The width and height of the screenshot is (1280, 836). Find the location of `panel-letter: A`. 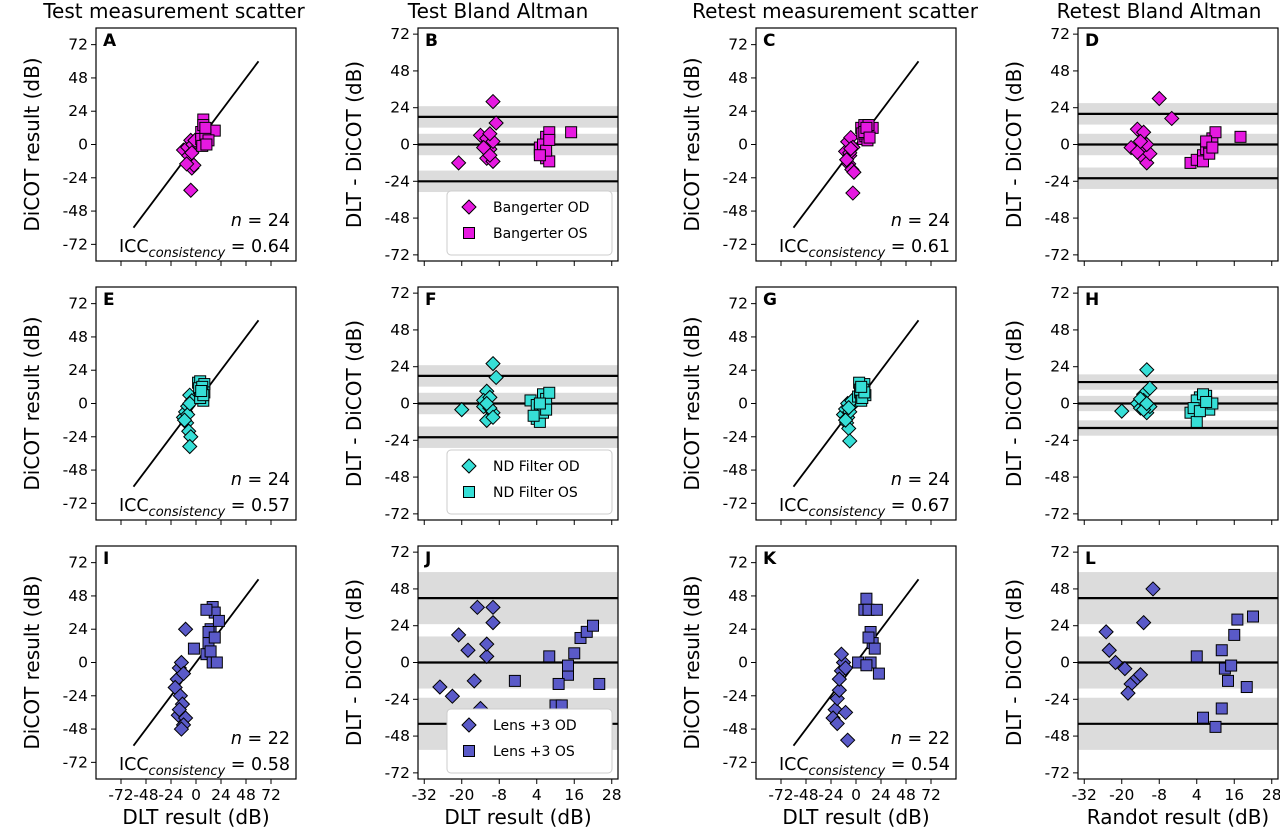

panel-letter: A is located at coordinates (110, 41).